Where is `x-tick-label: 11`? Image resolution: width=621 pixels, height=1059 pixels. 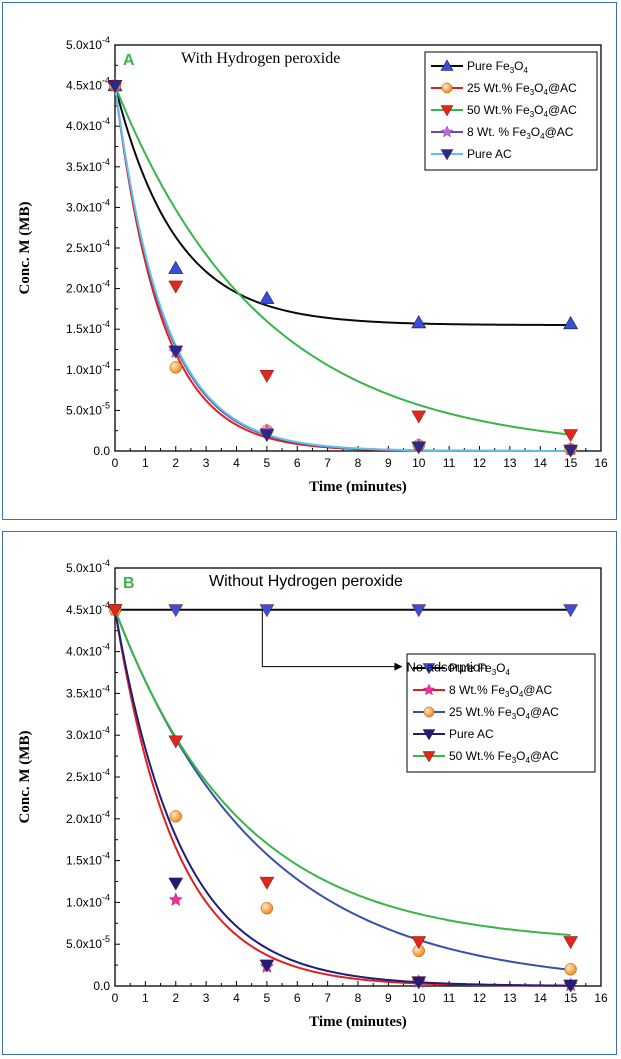
x-tick-label: 11 is located at coordinates (449, 463).